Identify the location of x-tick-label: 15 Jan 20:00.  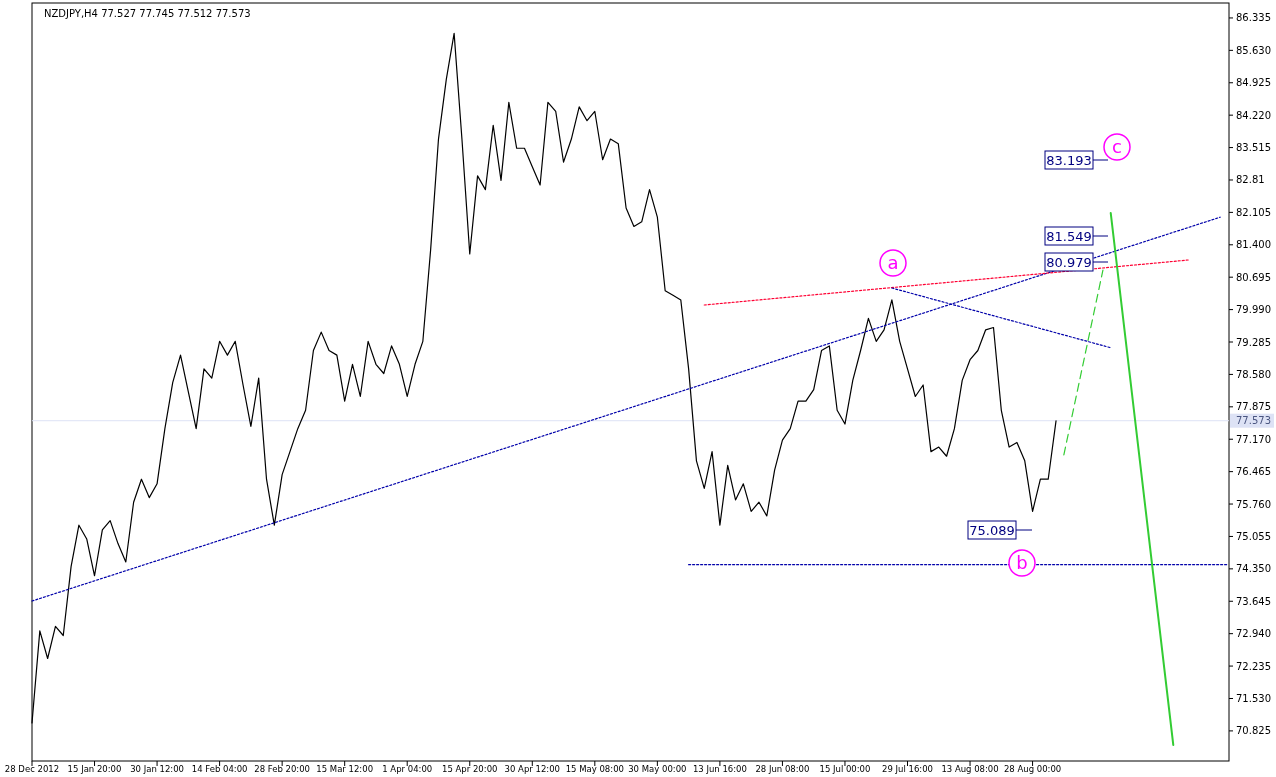
(94, 769).